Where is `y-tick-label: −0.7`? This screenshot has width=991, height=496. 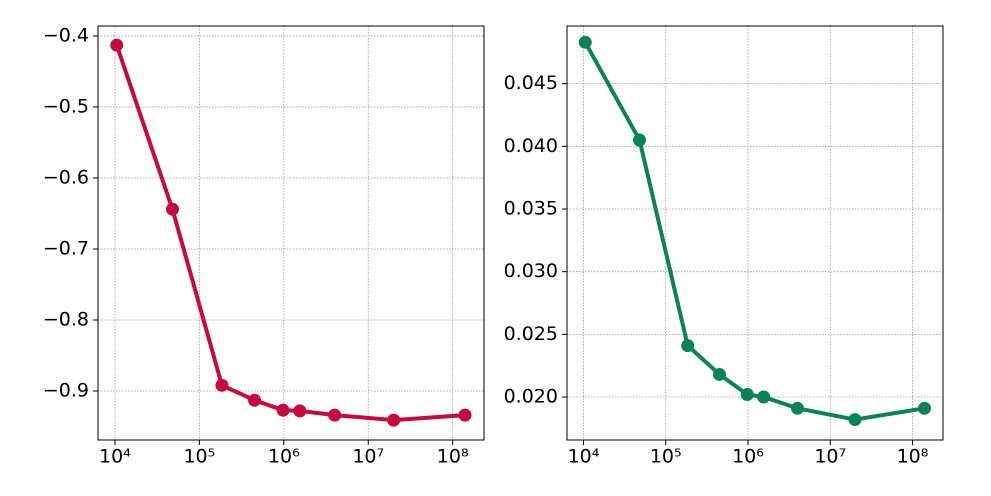
y-tick-label: −0.7 is located at coordinates (66, 248).